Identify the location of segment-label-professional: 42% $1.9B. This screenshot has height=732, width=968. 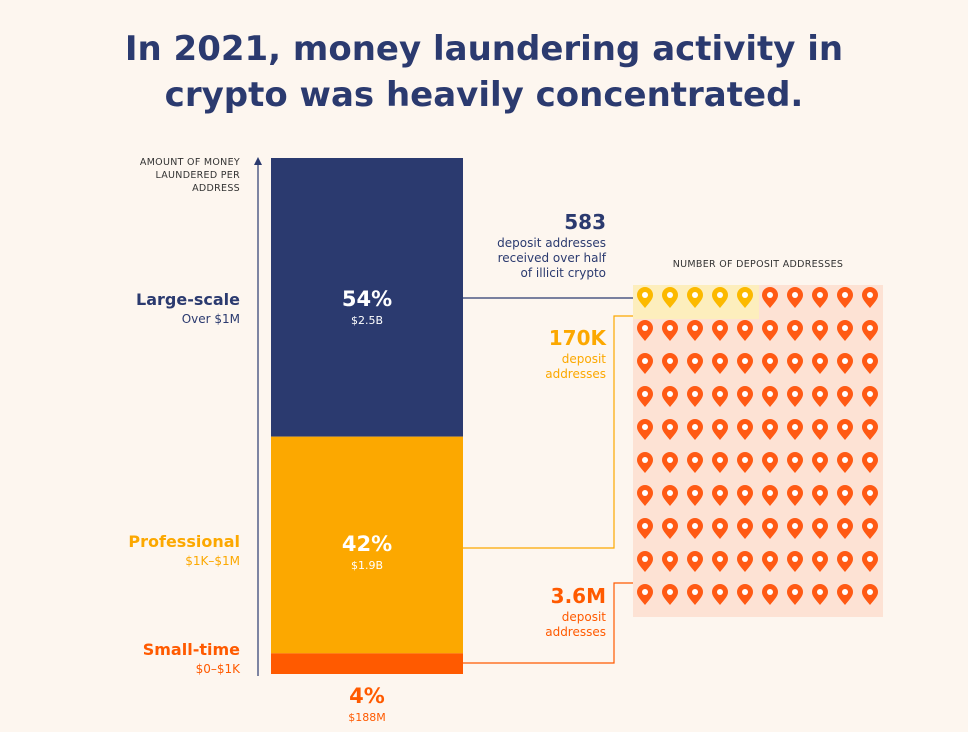
(367, 552).